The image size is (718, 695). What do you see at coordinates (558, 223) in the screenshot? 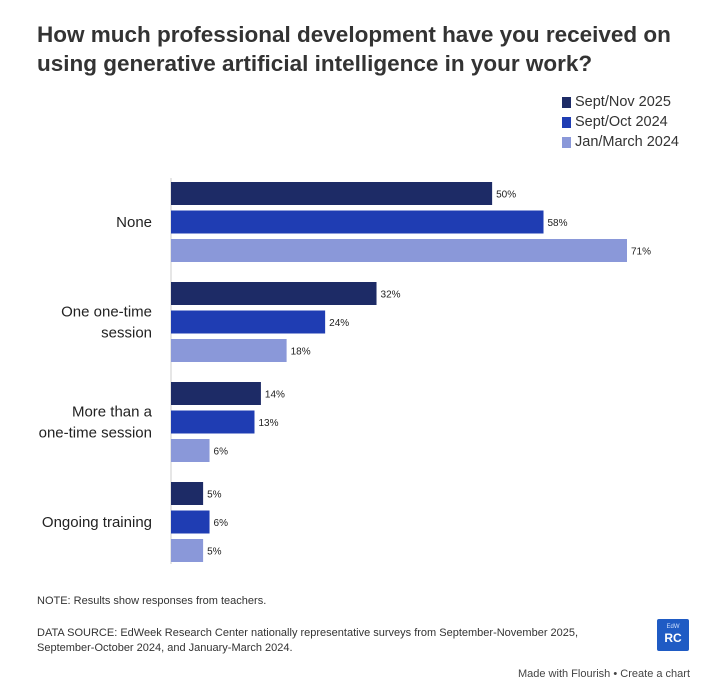
I see `bar-value-label: 58%` at bounding box center [558, 223].